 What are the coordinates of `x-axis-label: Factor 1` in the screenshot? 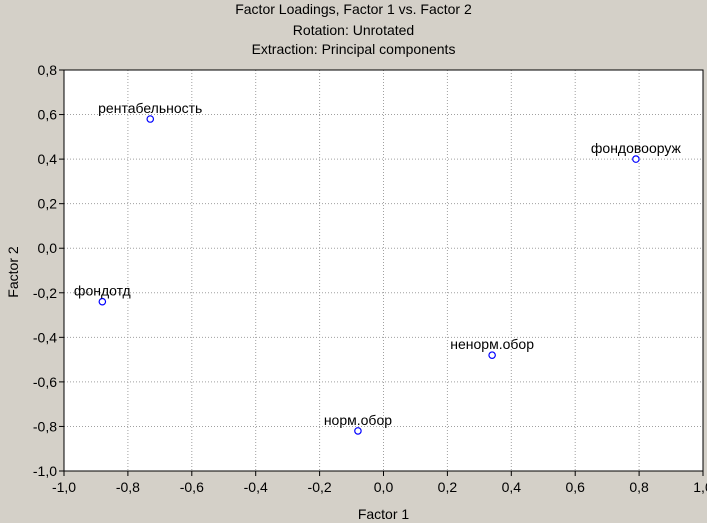 It's located at (383, 514).